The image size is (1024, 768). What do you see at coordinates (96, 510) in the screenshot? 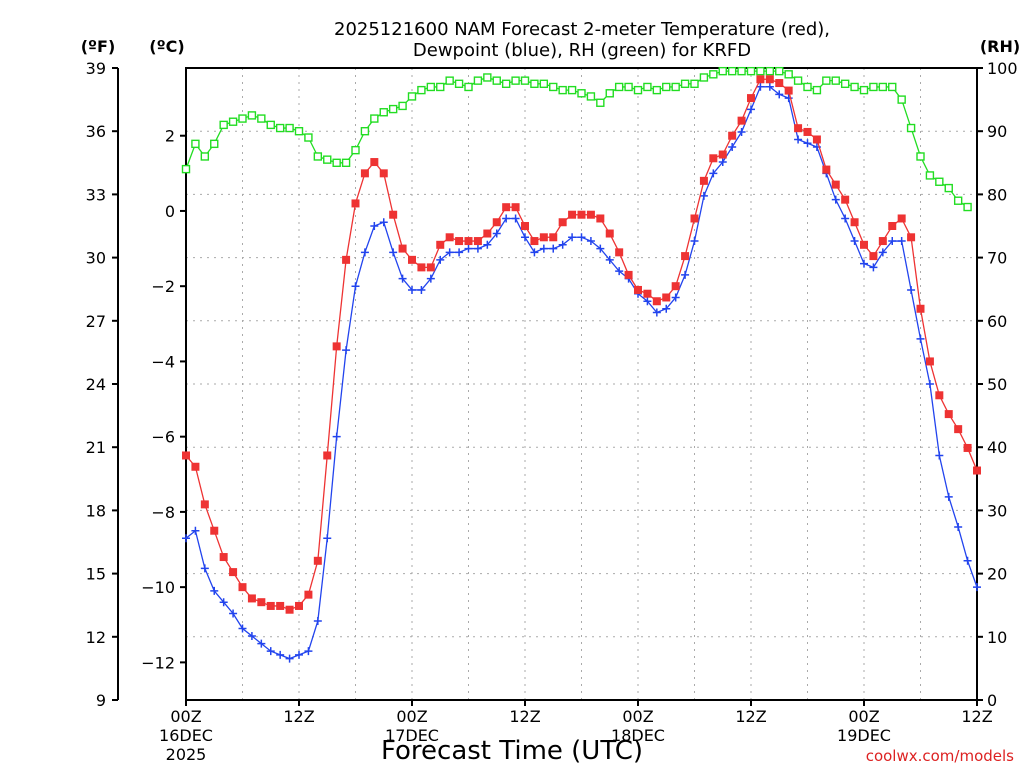
I see `fahrenheit-tick-label: 18` at bounding box center [96, 510].